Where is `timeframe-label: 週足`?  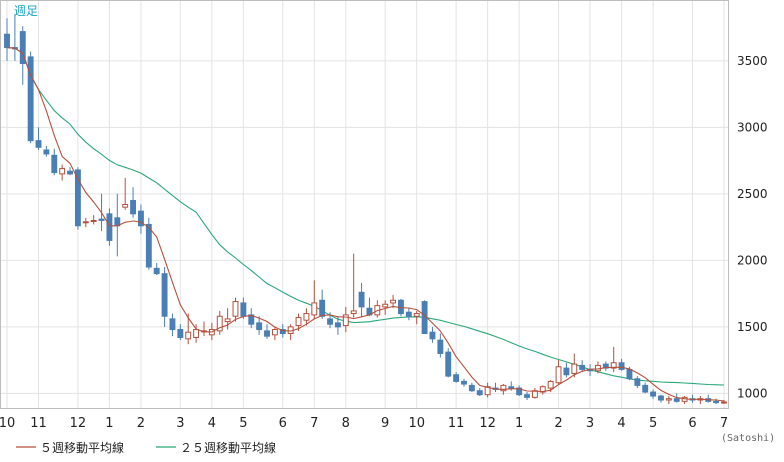 timeframe-label: 週足 is located at coordinates (26, 11).